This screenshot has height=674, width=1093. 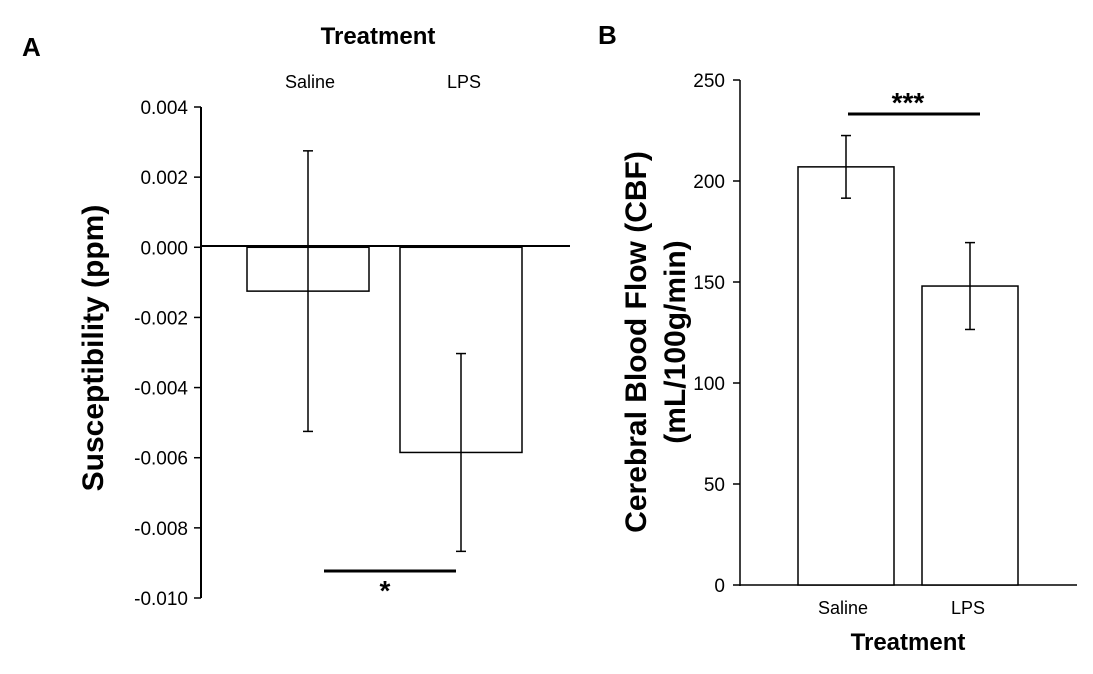 What do you see at coordinates (161, 599) in the screenshot?
I see `panel-a-tick-label: -0.010` at bounding box center [161, 599].